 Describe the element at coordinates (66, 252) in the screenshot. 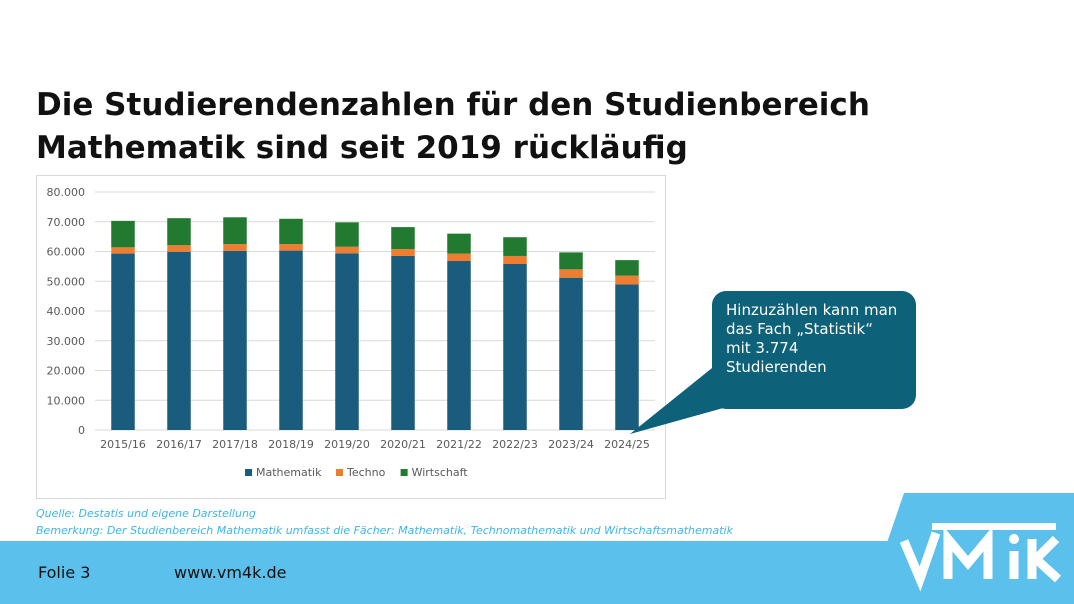

I see `y-tick-label: 60.000` at that location.